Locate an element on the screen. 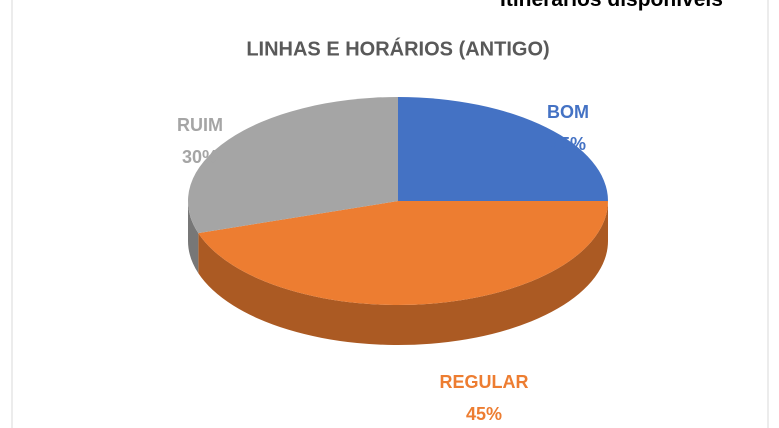 The height and width of the screenshot is (428, 779). slice-value-label: 25% is located at coordinates (568, 144).